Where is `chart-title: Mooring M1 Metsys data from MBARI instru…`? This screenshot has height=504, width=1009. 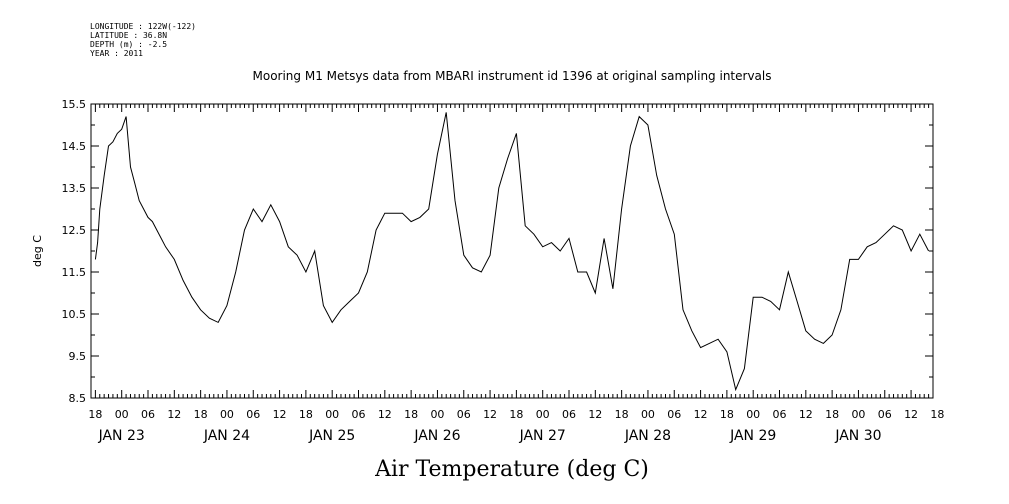 chart-title: Mooring M1 Metsys data from MBARI instru… is located at coordinates (512, 76).